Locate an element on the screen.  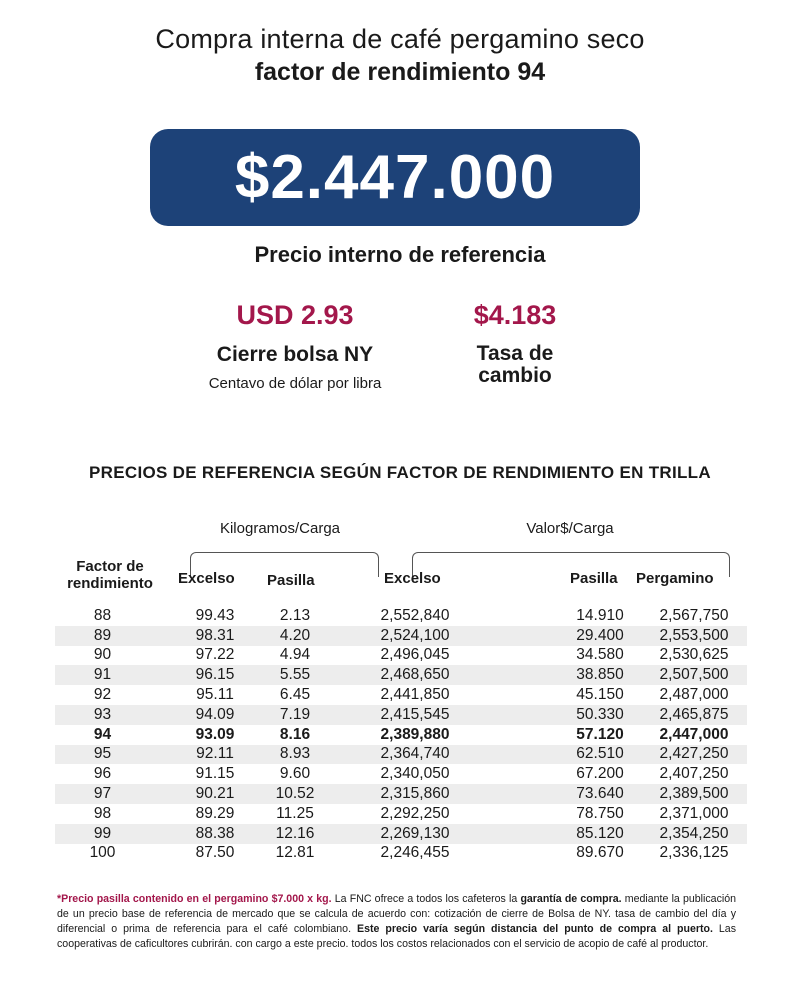
cell-pasilla-kg: 6.45 is located at coordinates (295, 695).